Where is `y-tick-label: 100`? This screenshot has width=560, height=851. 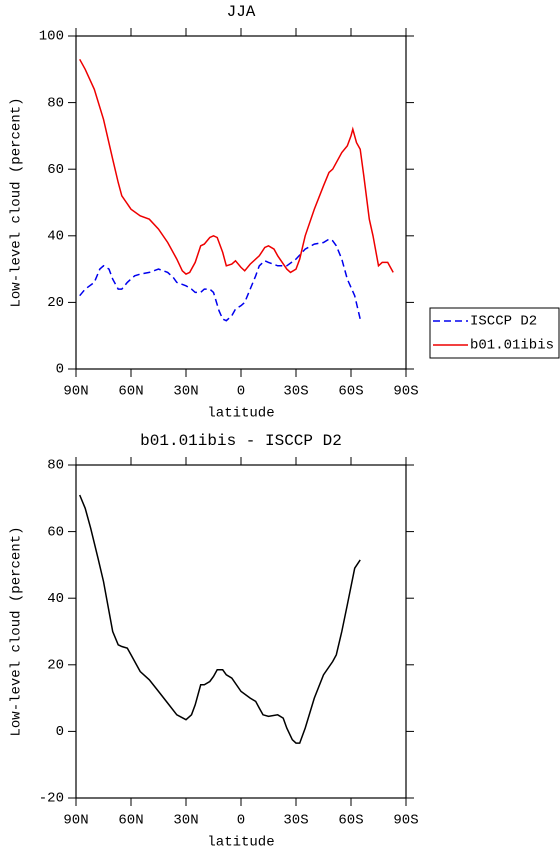
y-tick-label: 100 is located at coordinates (51, 37).